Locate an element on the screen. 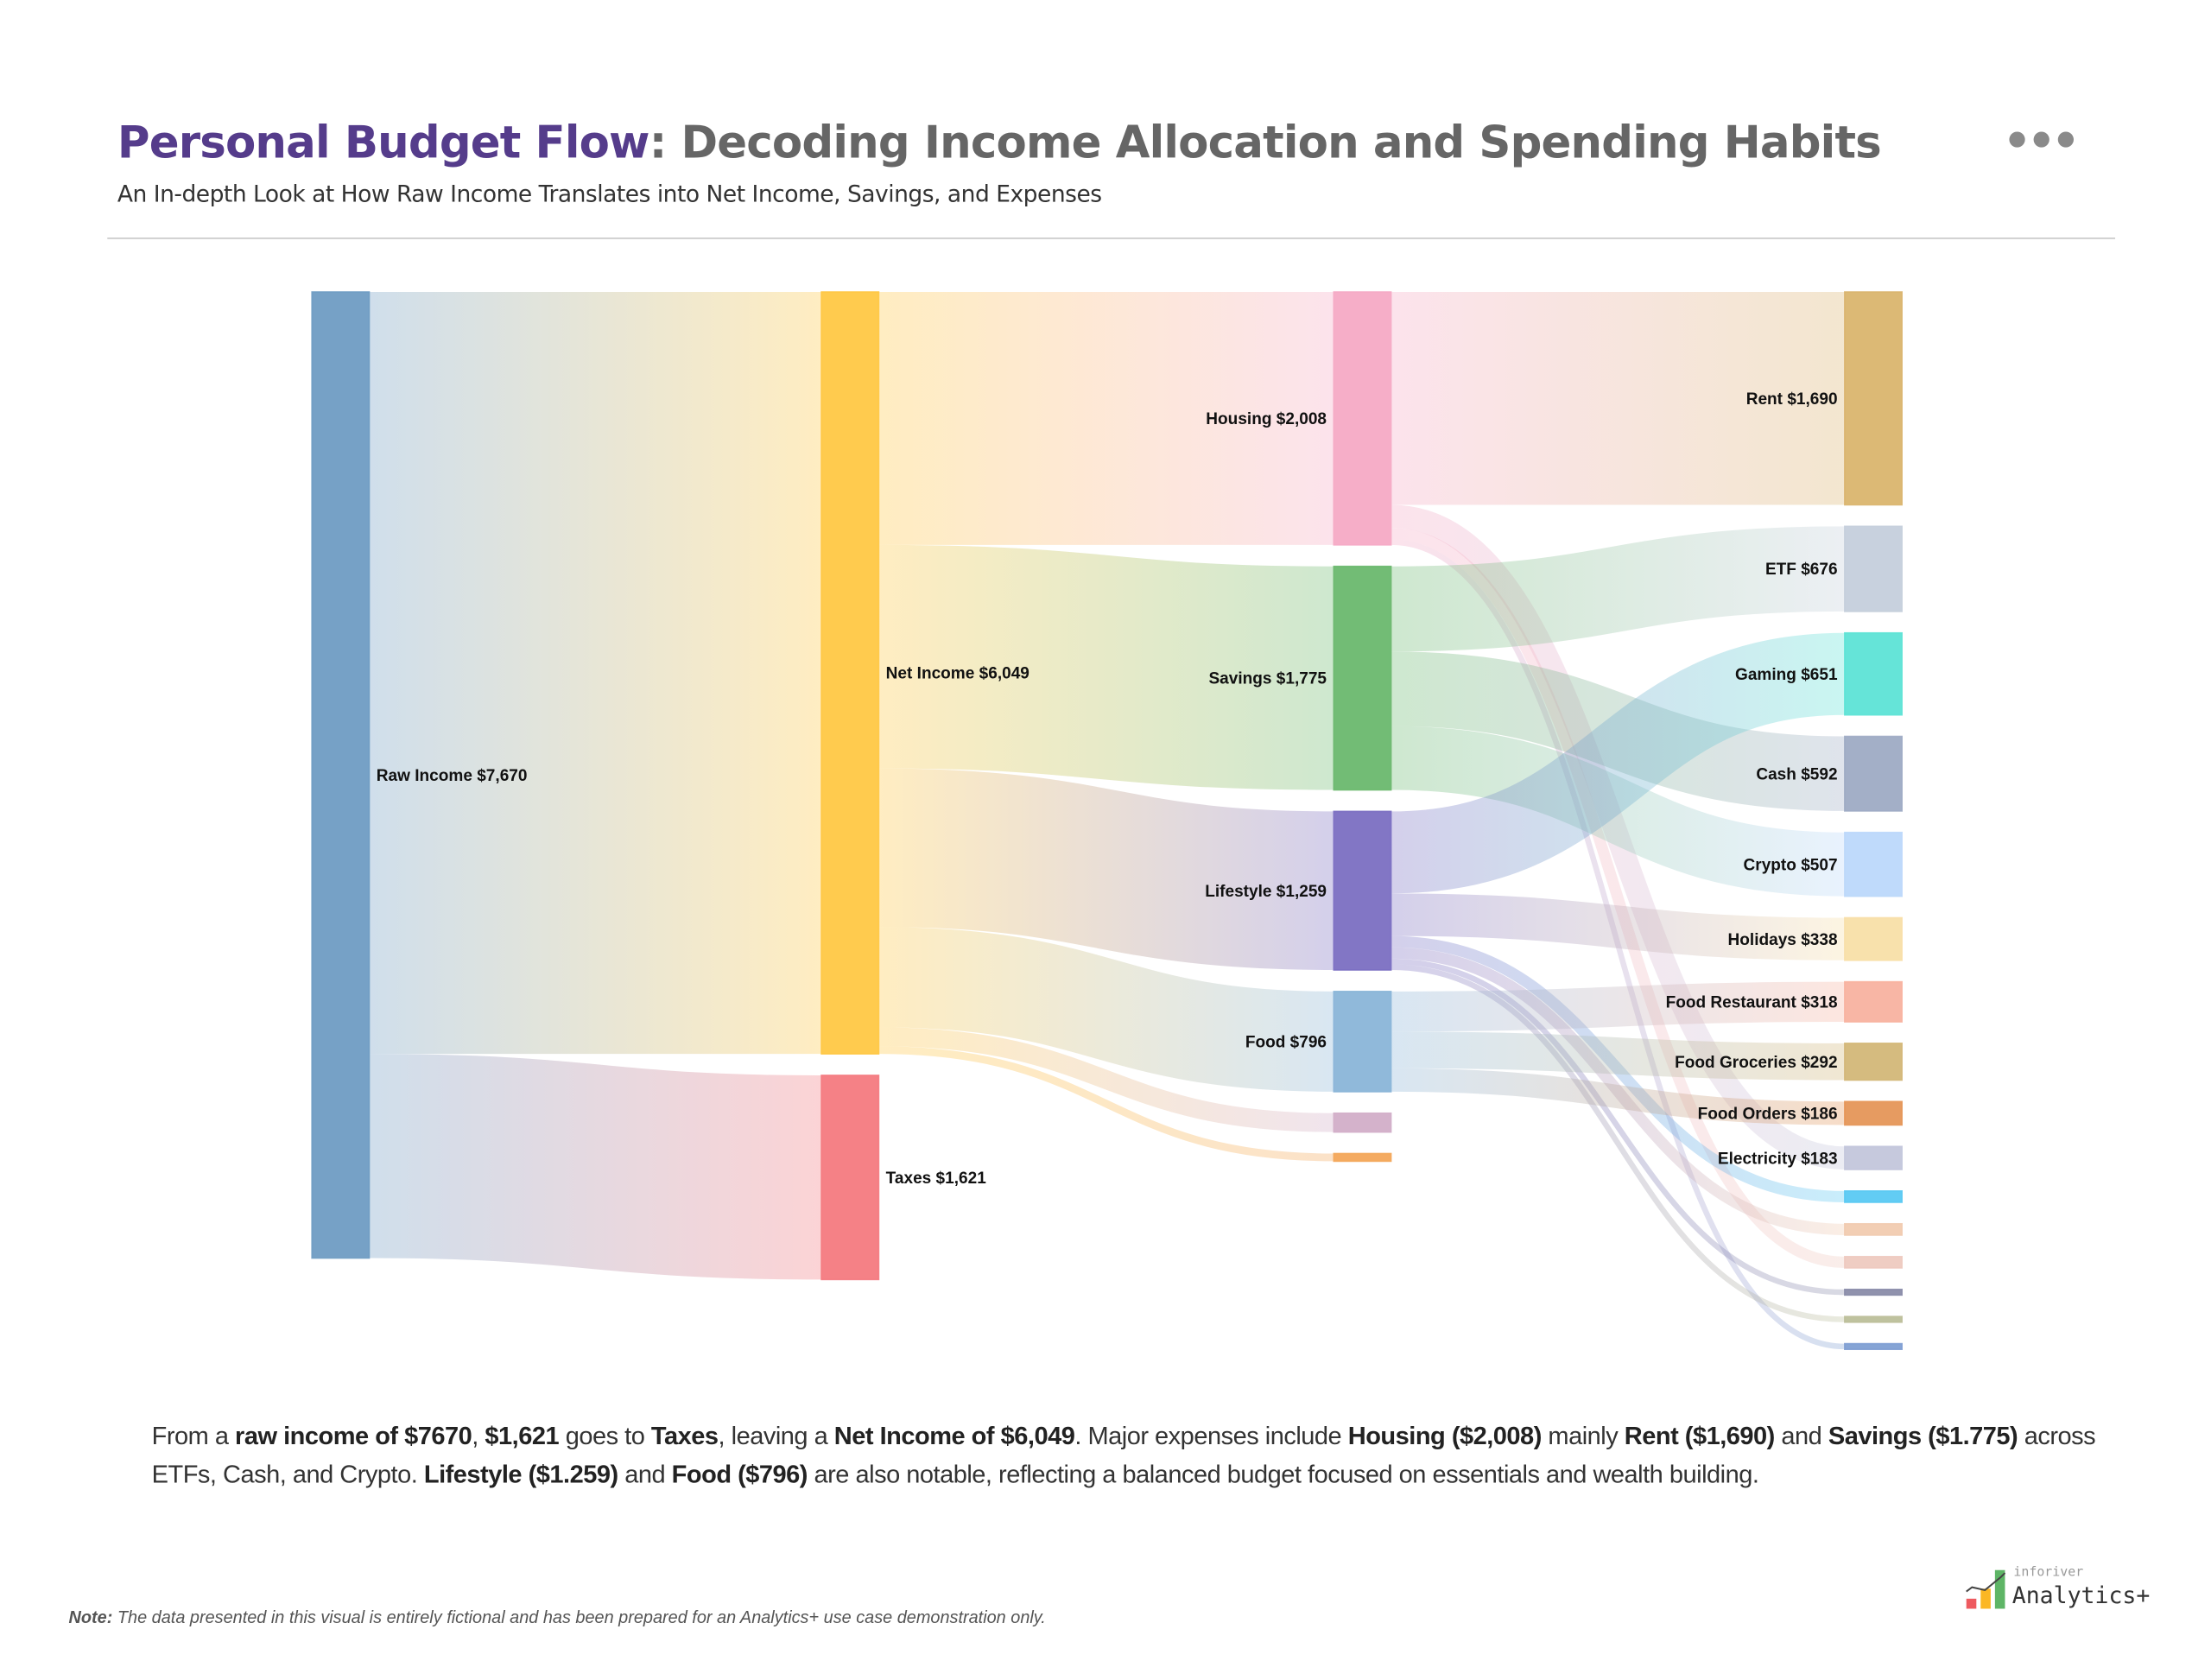  summary-highlight: Net Income of $6,049 is located at coordinates (954, 1435).